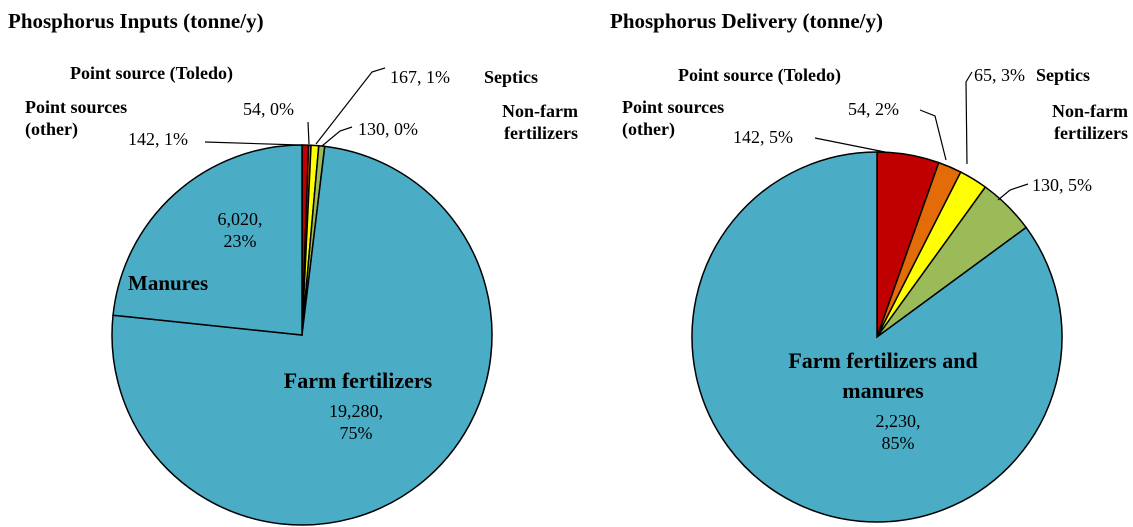 The height and width of the screenshot is (527, 1133). What do you see at coordinates (898, 432) in the screenshot?
I see `value-label: 2,230, 85%` at bounding box center [898, 432].